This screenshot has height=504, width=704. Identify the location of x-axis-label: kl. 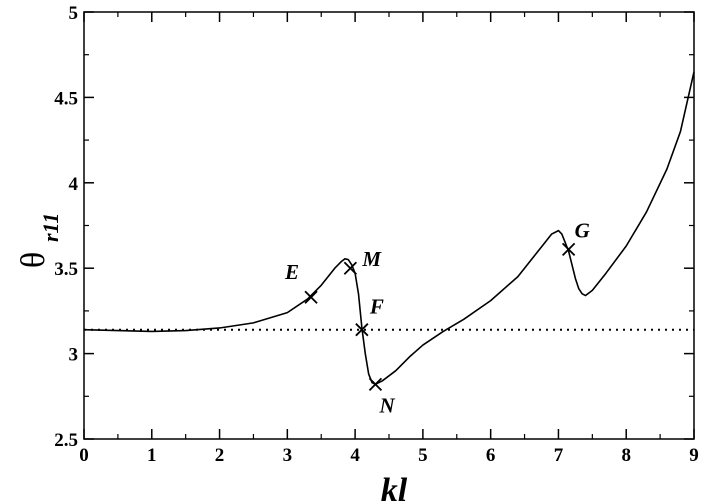
(394, 488).